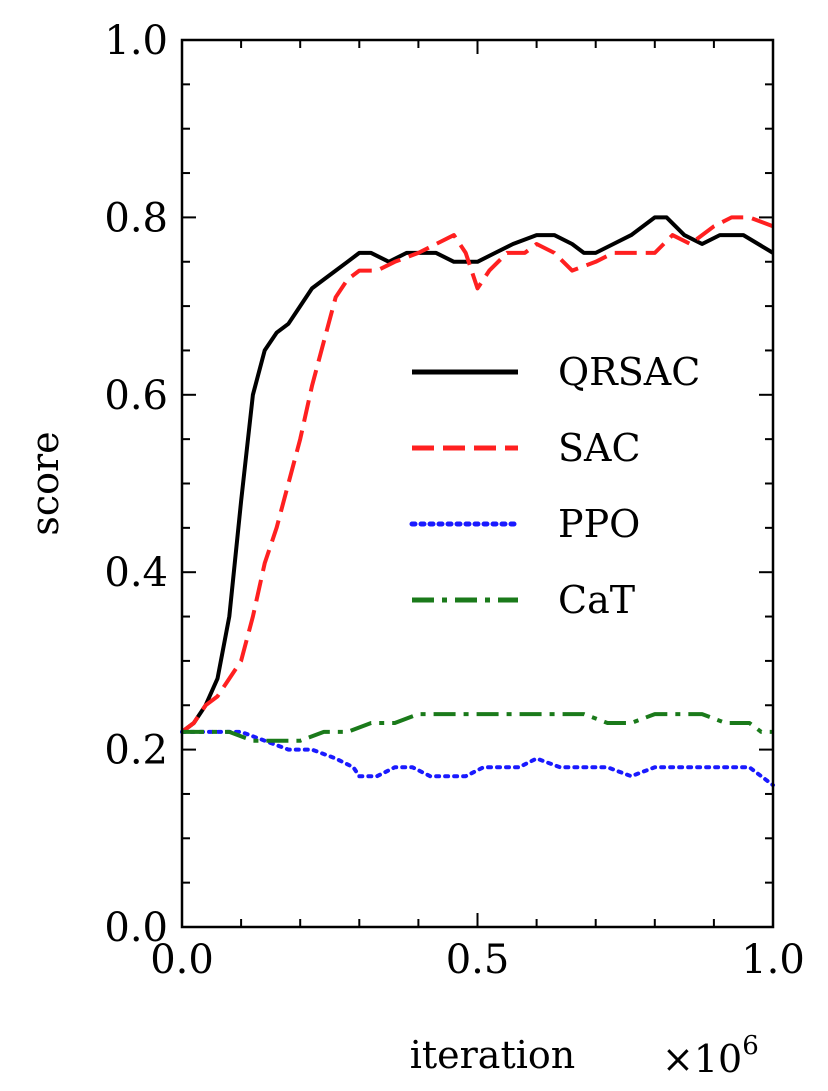  Describe the element at coordinates (599, 524) in the screenshot. I see `legend-label-ppo: PPO` at that location.